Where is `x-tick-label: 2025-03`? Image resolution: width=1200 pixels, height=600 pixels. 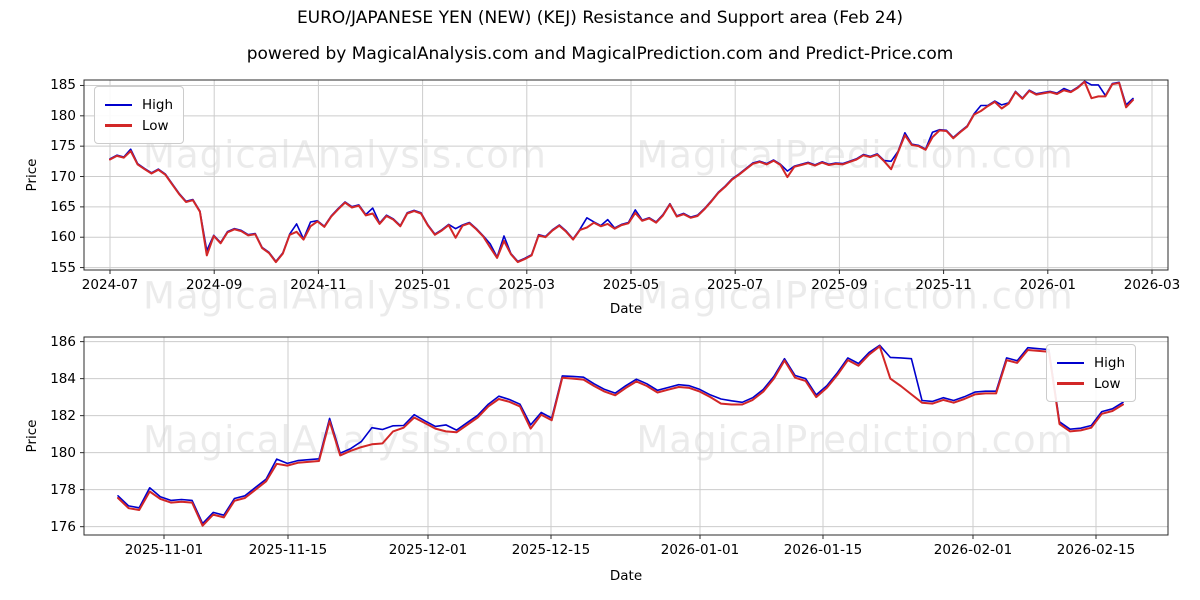 x-tick-label: 2025-03 is located at coordinates (526, 285).